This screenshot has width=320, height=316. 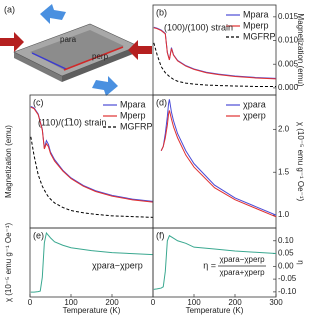 I want to click on schematic-text: para, so click(x=68, y=39).